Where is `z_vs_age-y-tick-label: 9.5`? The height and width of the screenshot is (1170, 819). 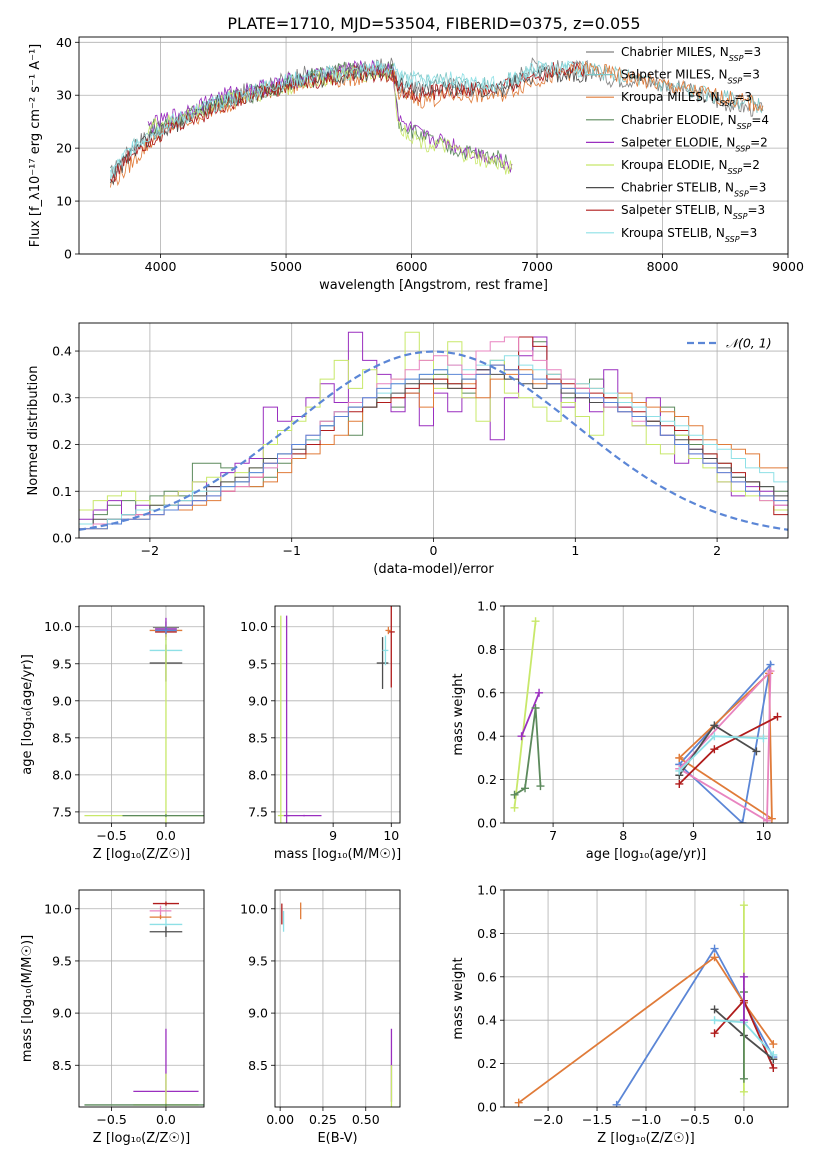
z_vs_age-y-tick-label: 9.5 is located at coordinates (62, 663).